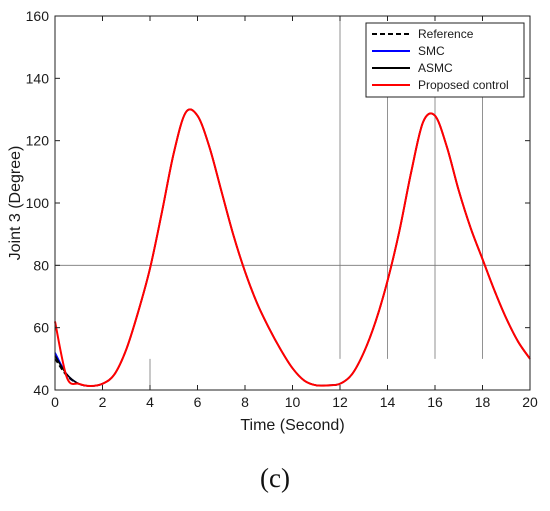  What do you see at coordinates (38, 203) in the screenshot?
I see `y-tick-label: 100` at bounding box center [38, 203].